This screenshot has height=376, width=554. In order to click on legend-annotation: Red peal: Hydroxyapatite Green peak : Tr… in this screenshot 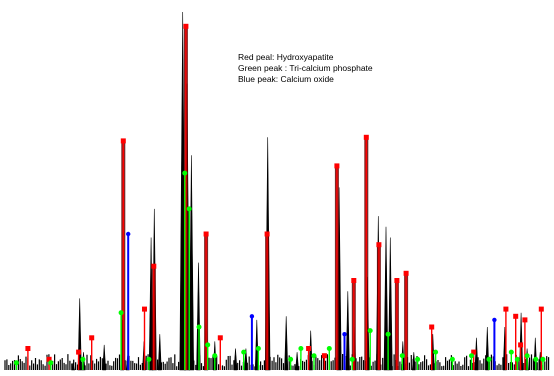, I will do `click(305, 68)`.